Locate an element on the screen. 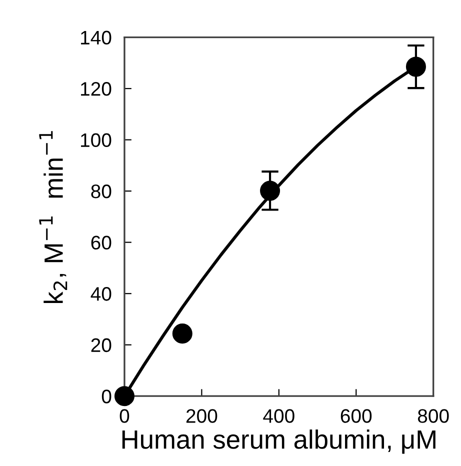 The image size is (461, 466). y-tick-label: 40 is located at coordinates (101, 294).